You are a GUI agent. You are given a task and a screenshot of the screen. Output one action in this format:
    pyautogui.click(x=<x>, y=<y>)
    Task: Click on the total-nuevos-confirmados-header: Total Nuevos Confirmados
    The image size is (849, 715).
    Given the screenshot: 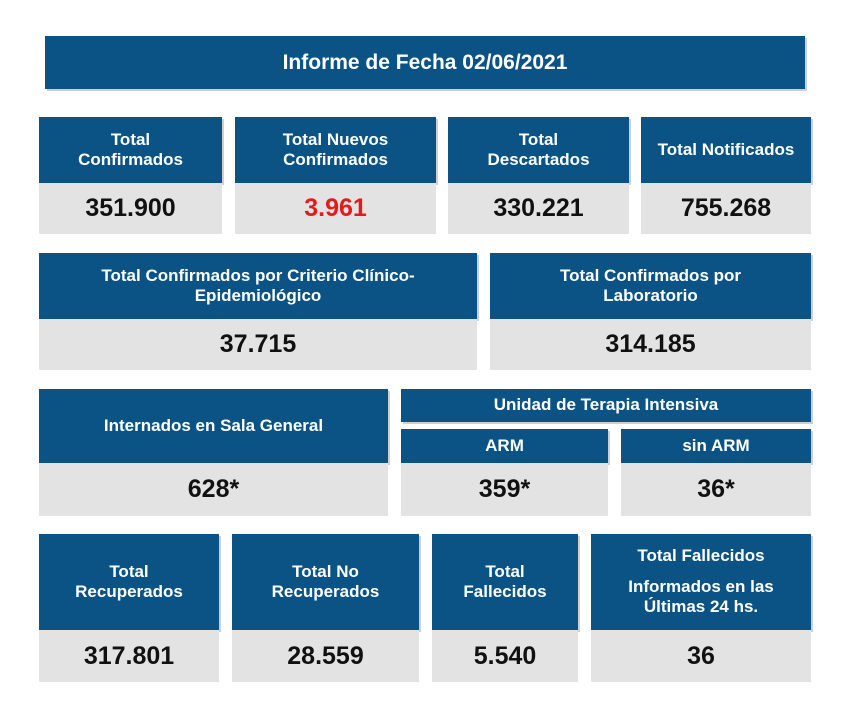 What is the action you would take?
    pyautogui.click(x=335, y=150)
    